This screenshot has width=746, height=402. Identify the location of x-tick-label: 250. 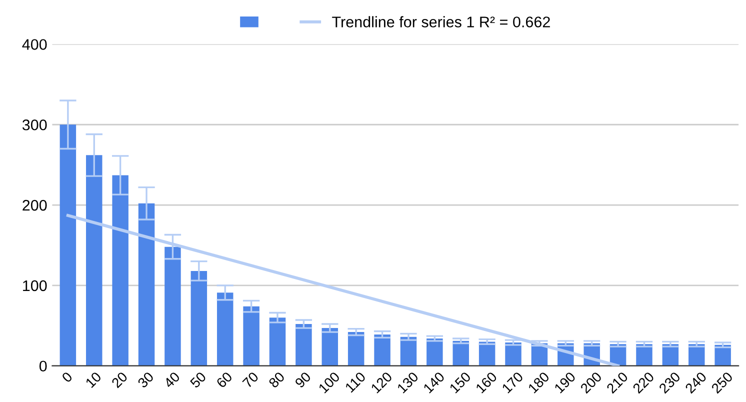
(722, 382).